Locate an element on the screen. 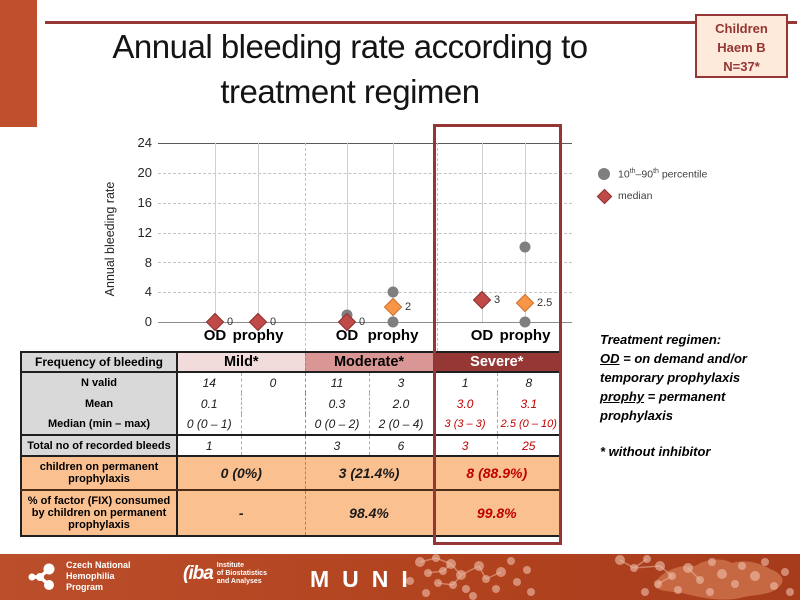  legend-median: median is located at coordinates (651, 196).